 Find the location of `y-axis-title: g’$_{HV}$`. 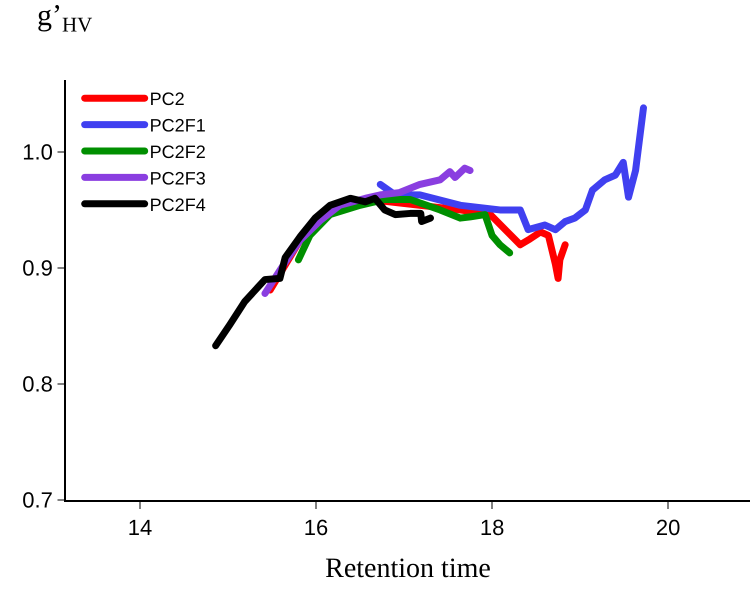

y-axis-title: g’$_{HV}$ is located at coordinates (64, 18).